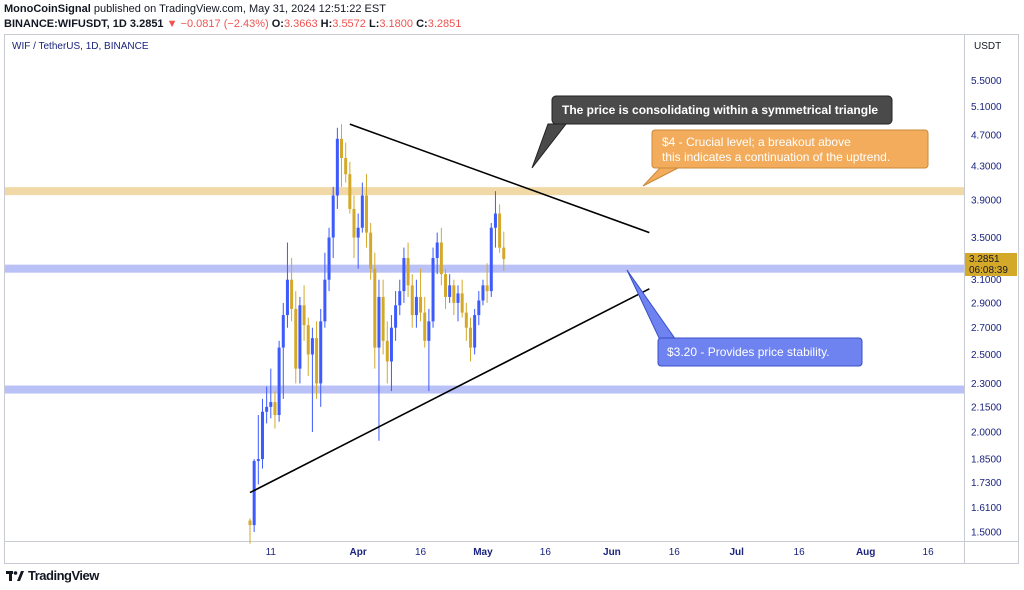 The width and height of the screenshot is (1024, 590). I want to click on price-tick-label: 2.1500, so click(986, 407).